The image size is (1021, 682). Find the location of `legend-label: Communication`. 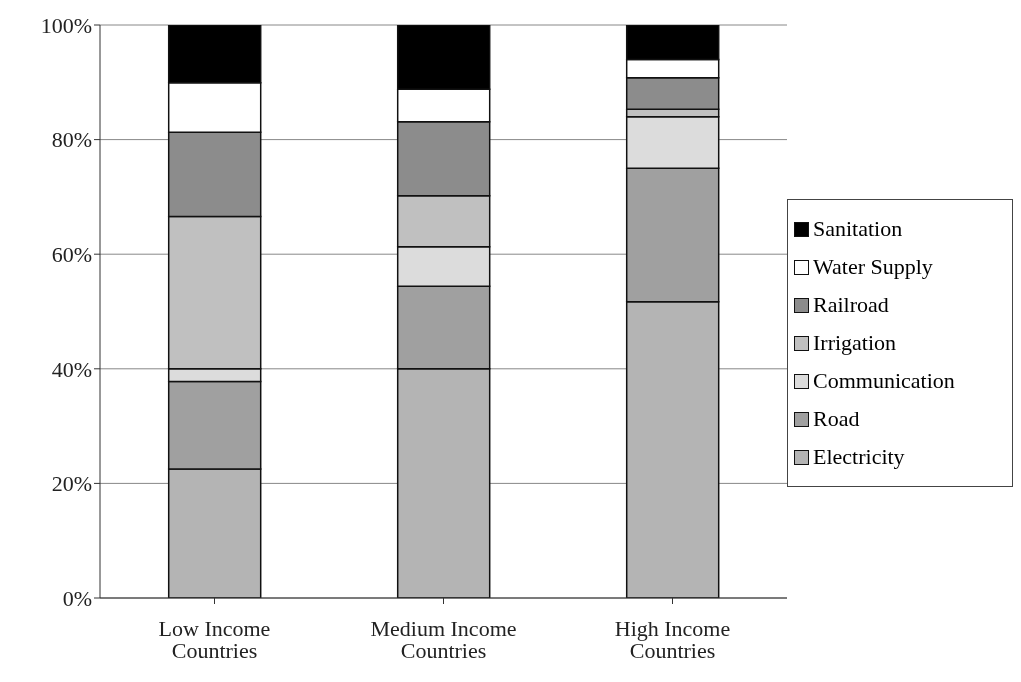

legend-label: Communication is located at coordinates (884, 381).